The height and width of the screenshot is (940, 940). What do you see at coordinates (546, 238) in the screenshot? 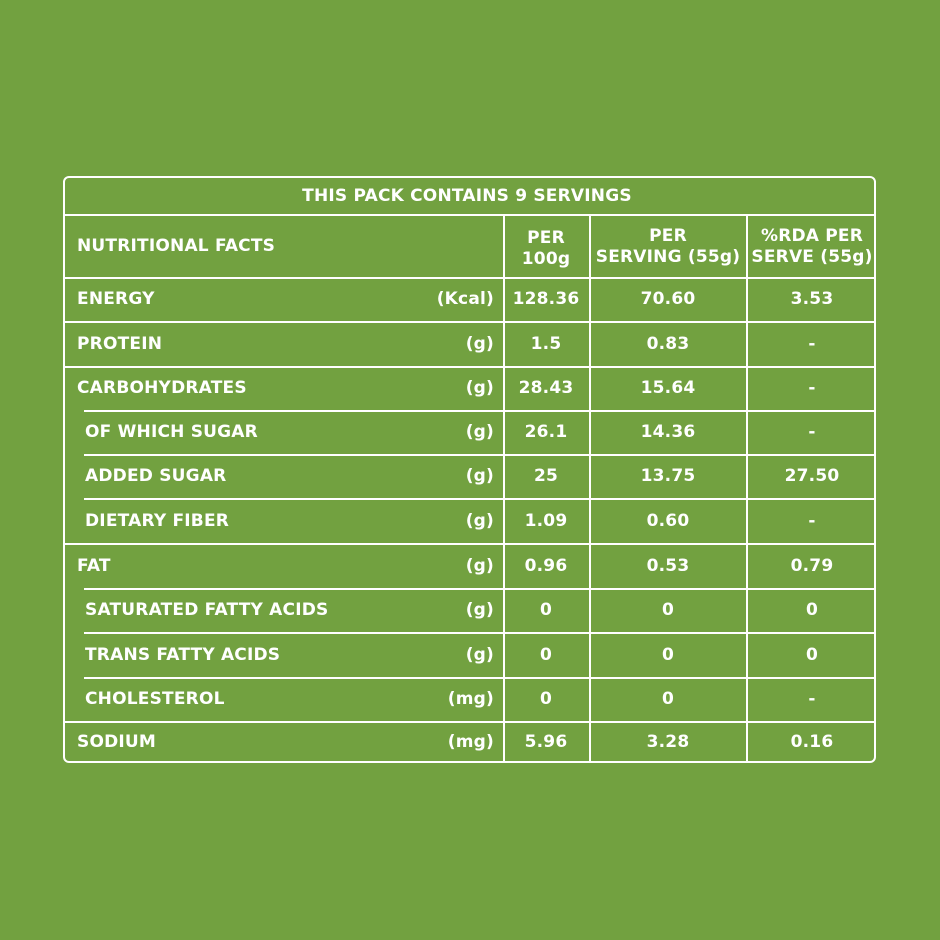
I see `header-per-100g-line1: PER` at bounding box center [546, 238].